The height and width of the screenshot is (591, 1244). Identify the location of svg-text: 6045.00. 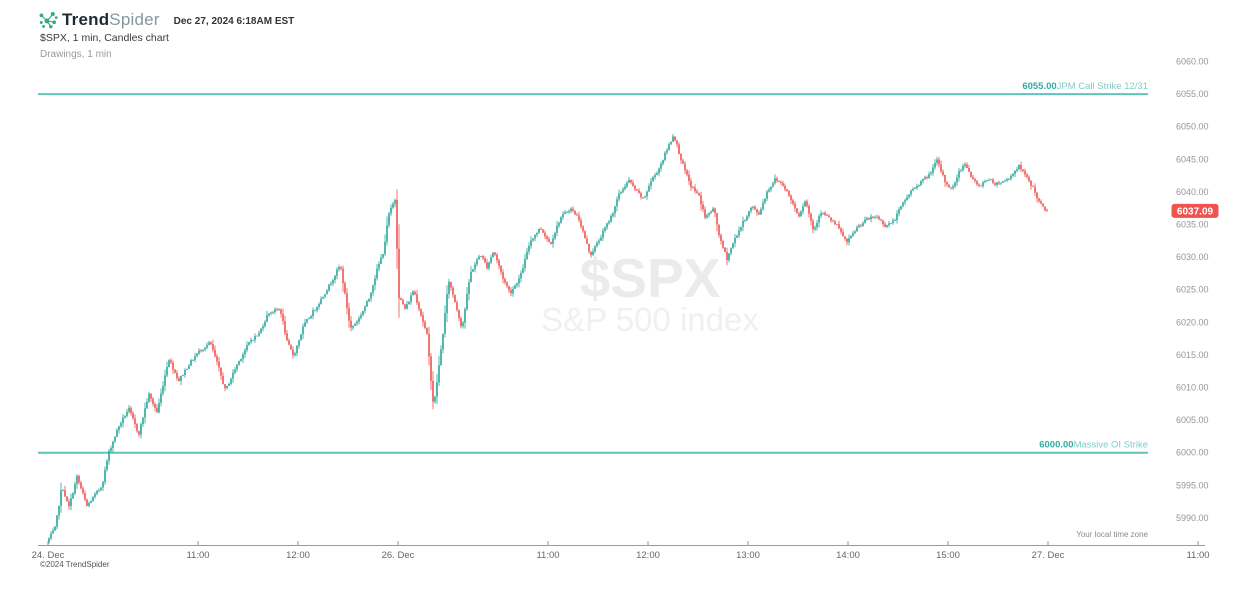
(1192, 159).